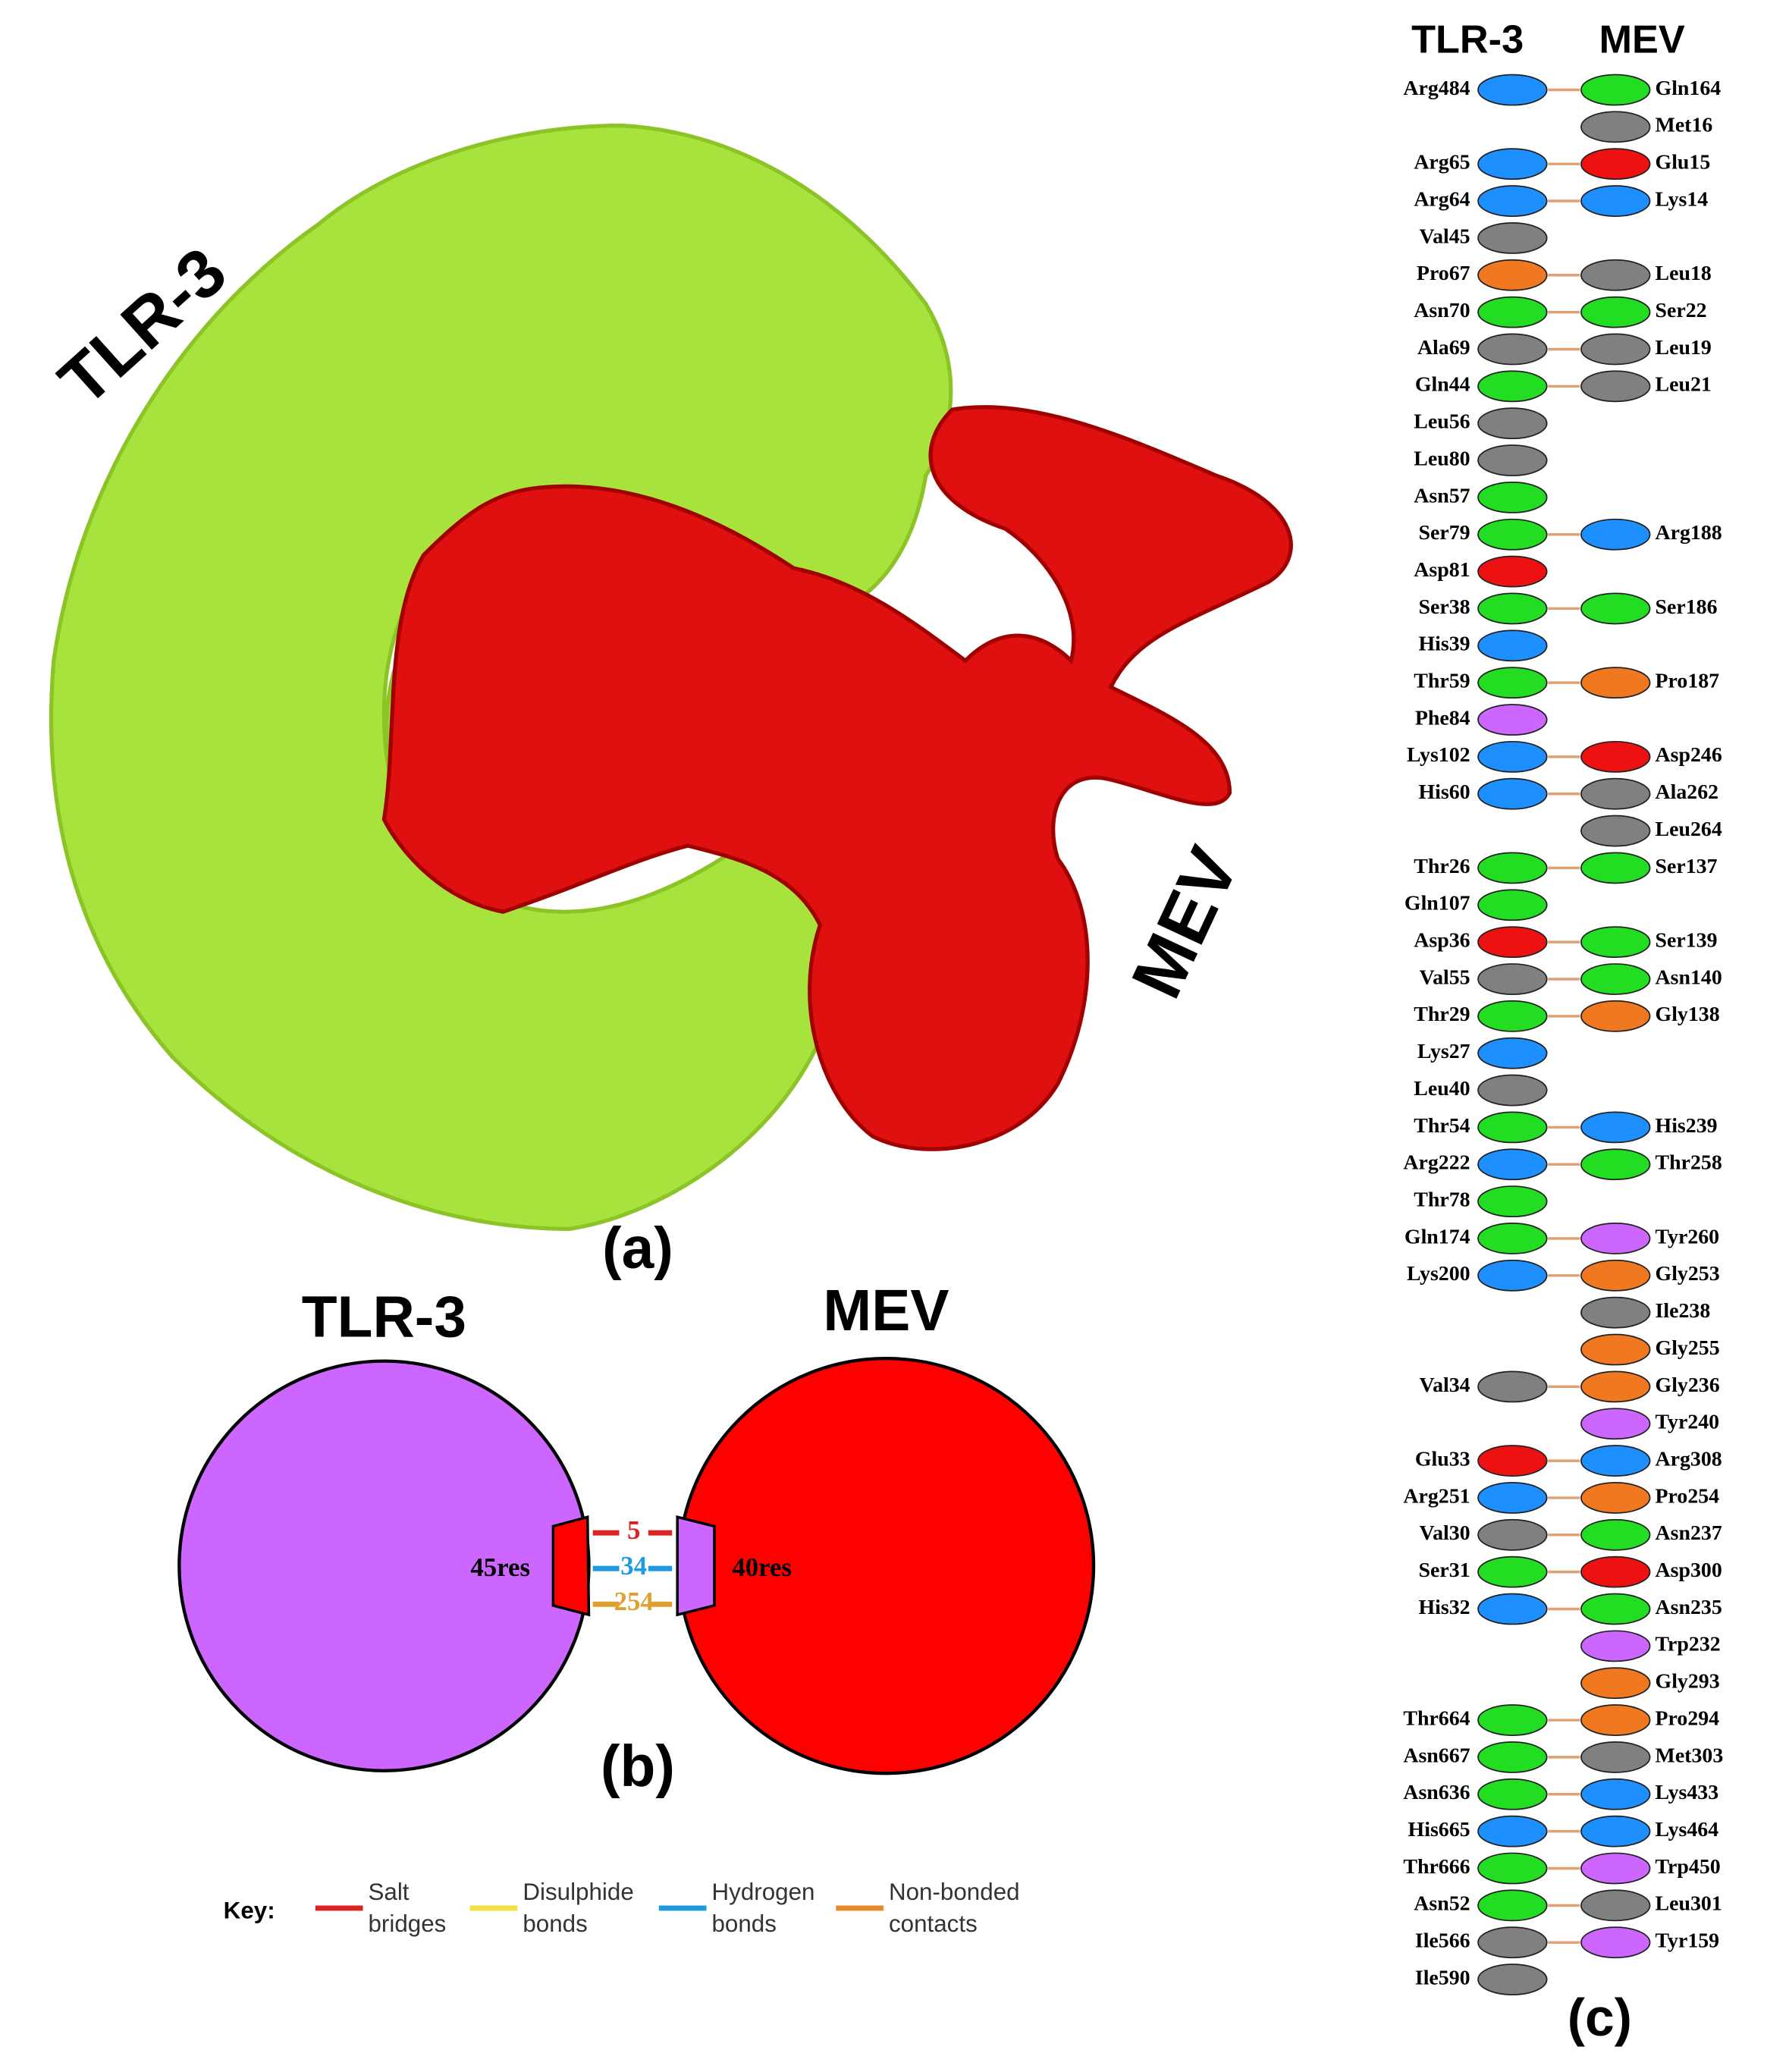 Image resolution: width=1767 pixels, height=2072 pixels. What do you see at coordinates (1439, 755) in the screenshot?
I see `residue-label: Lys102` at bounding box center [1439, 755].